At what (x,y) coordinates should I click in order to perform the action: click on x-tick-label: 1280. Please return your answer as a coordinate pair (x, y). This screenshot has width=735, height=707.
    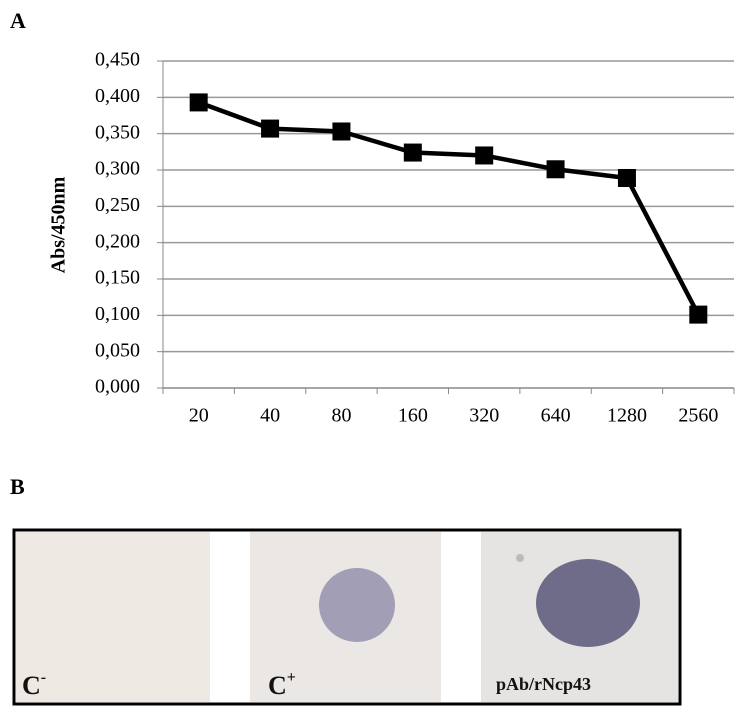
    Looking at the image, I should click on (627, 416).